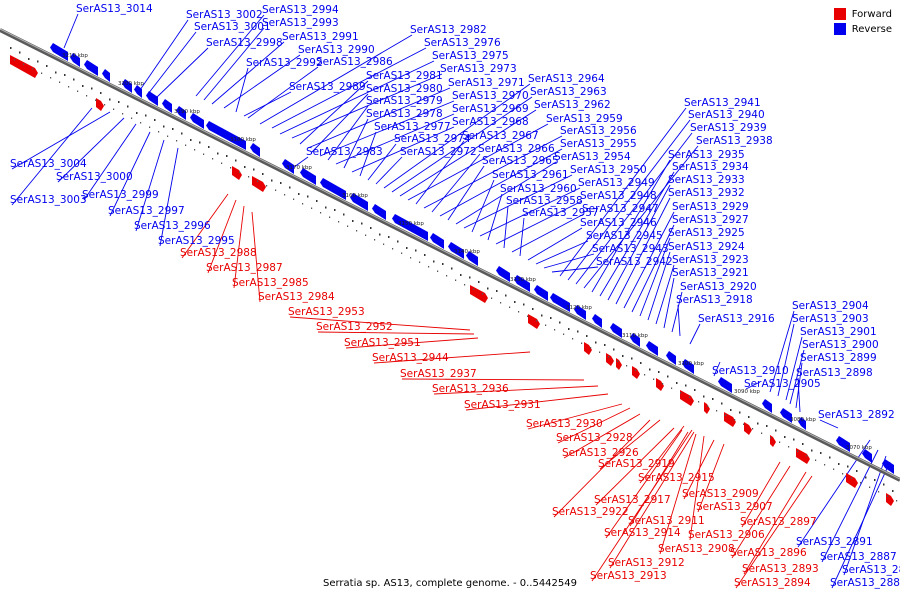 The width and height of the screenshot is (900, 600). What do you see at coordinates (676, 478) in the screenshot?
I see `gene-label: SerAS13_2915` at bounding box center [676, 478].